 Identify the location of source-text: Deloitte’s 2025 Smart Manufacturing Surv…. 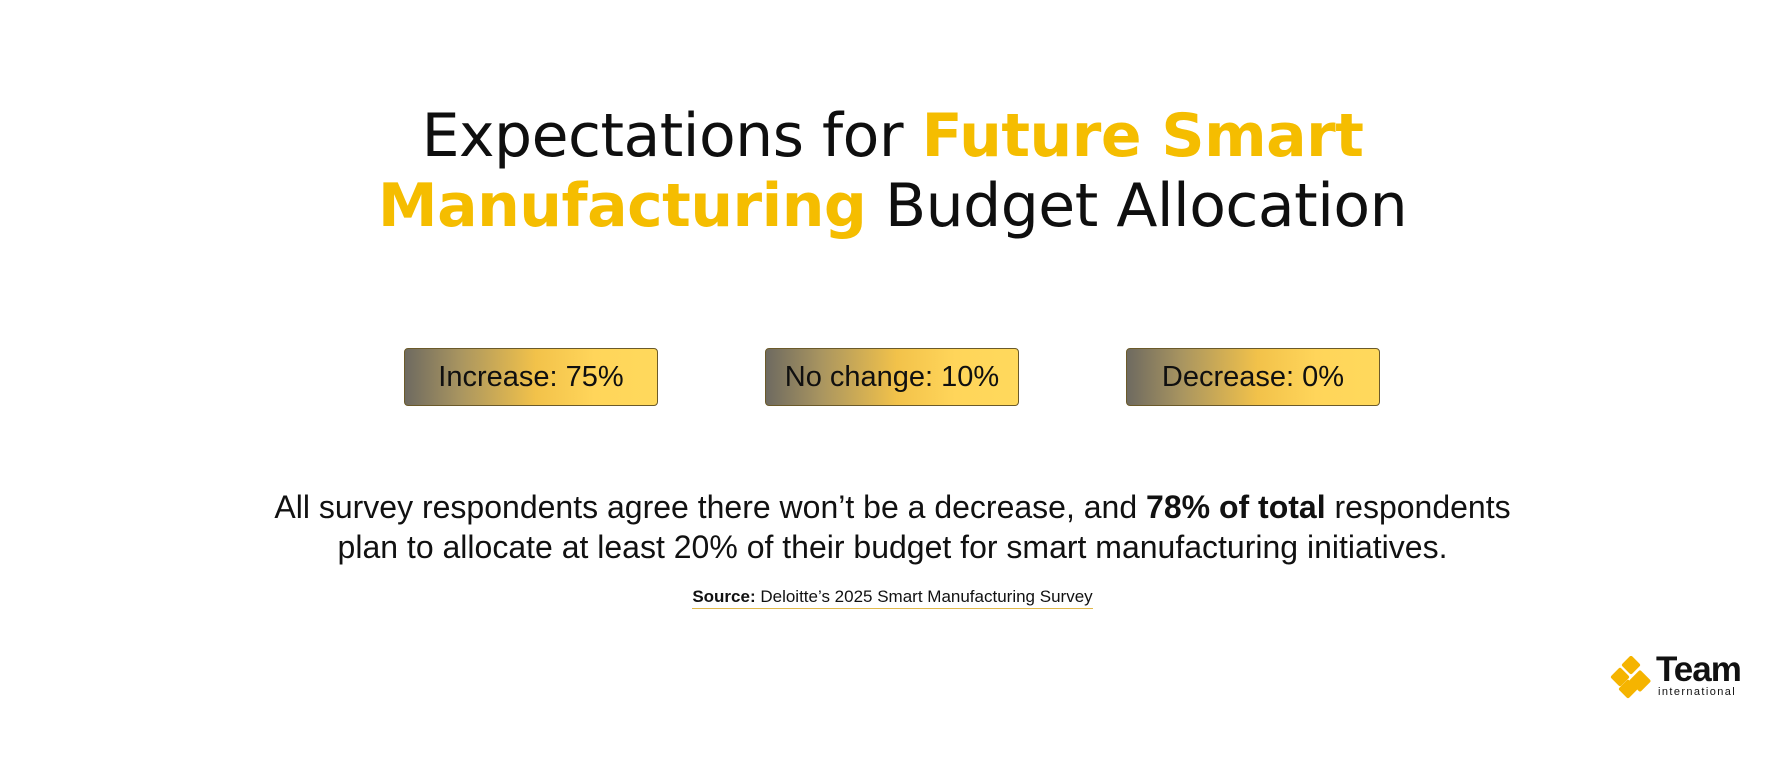
(924, 596).